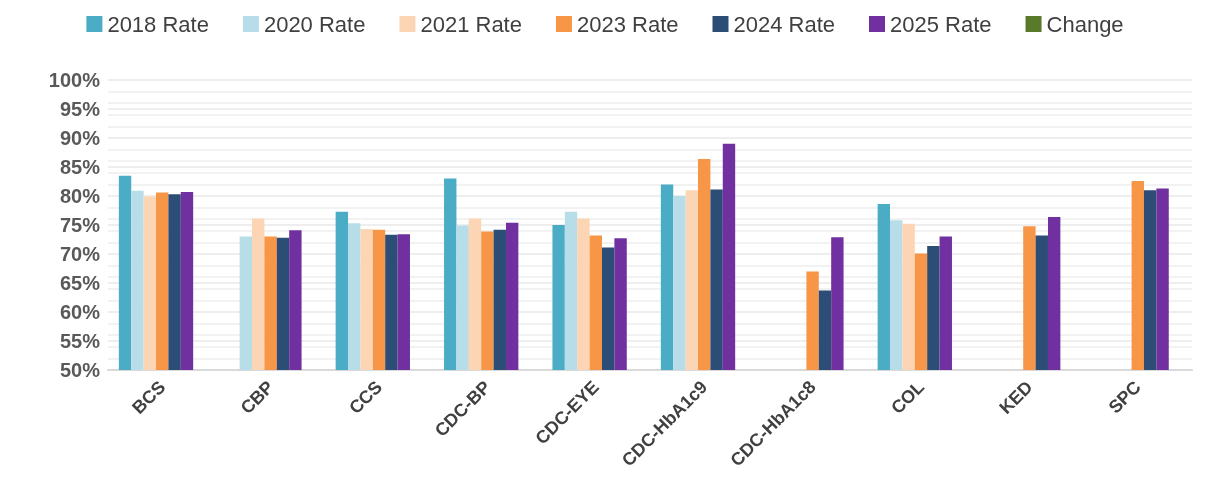 This screenshot has height=500, width=1210. Describe the element at coordinates (74, 80) in the screenshot. I see `y-tick-label: 100%` at that location.